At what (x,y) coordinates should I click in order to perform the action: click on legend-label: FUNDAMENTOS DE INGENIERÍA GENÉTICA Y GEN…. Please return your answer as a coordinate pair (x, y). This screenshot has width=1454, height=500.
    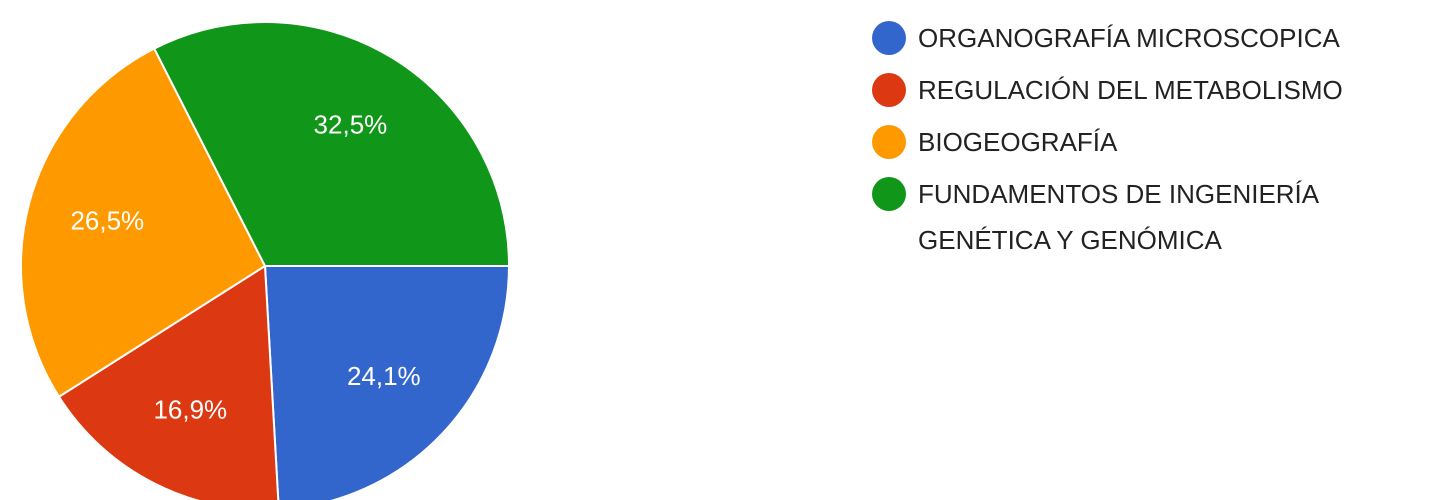
    Looking at the image, I should click on (1118, 217).